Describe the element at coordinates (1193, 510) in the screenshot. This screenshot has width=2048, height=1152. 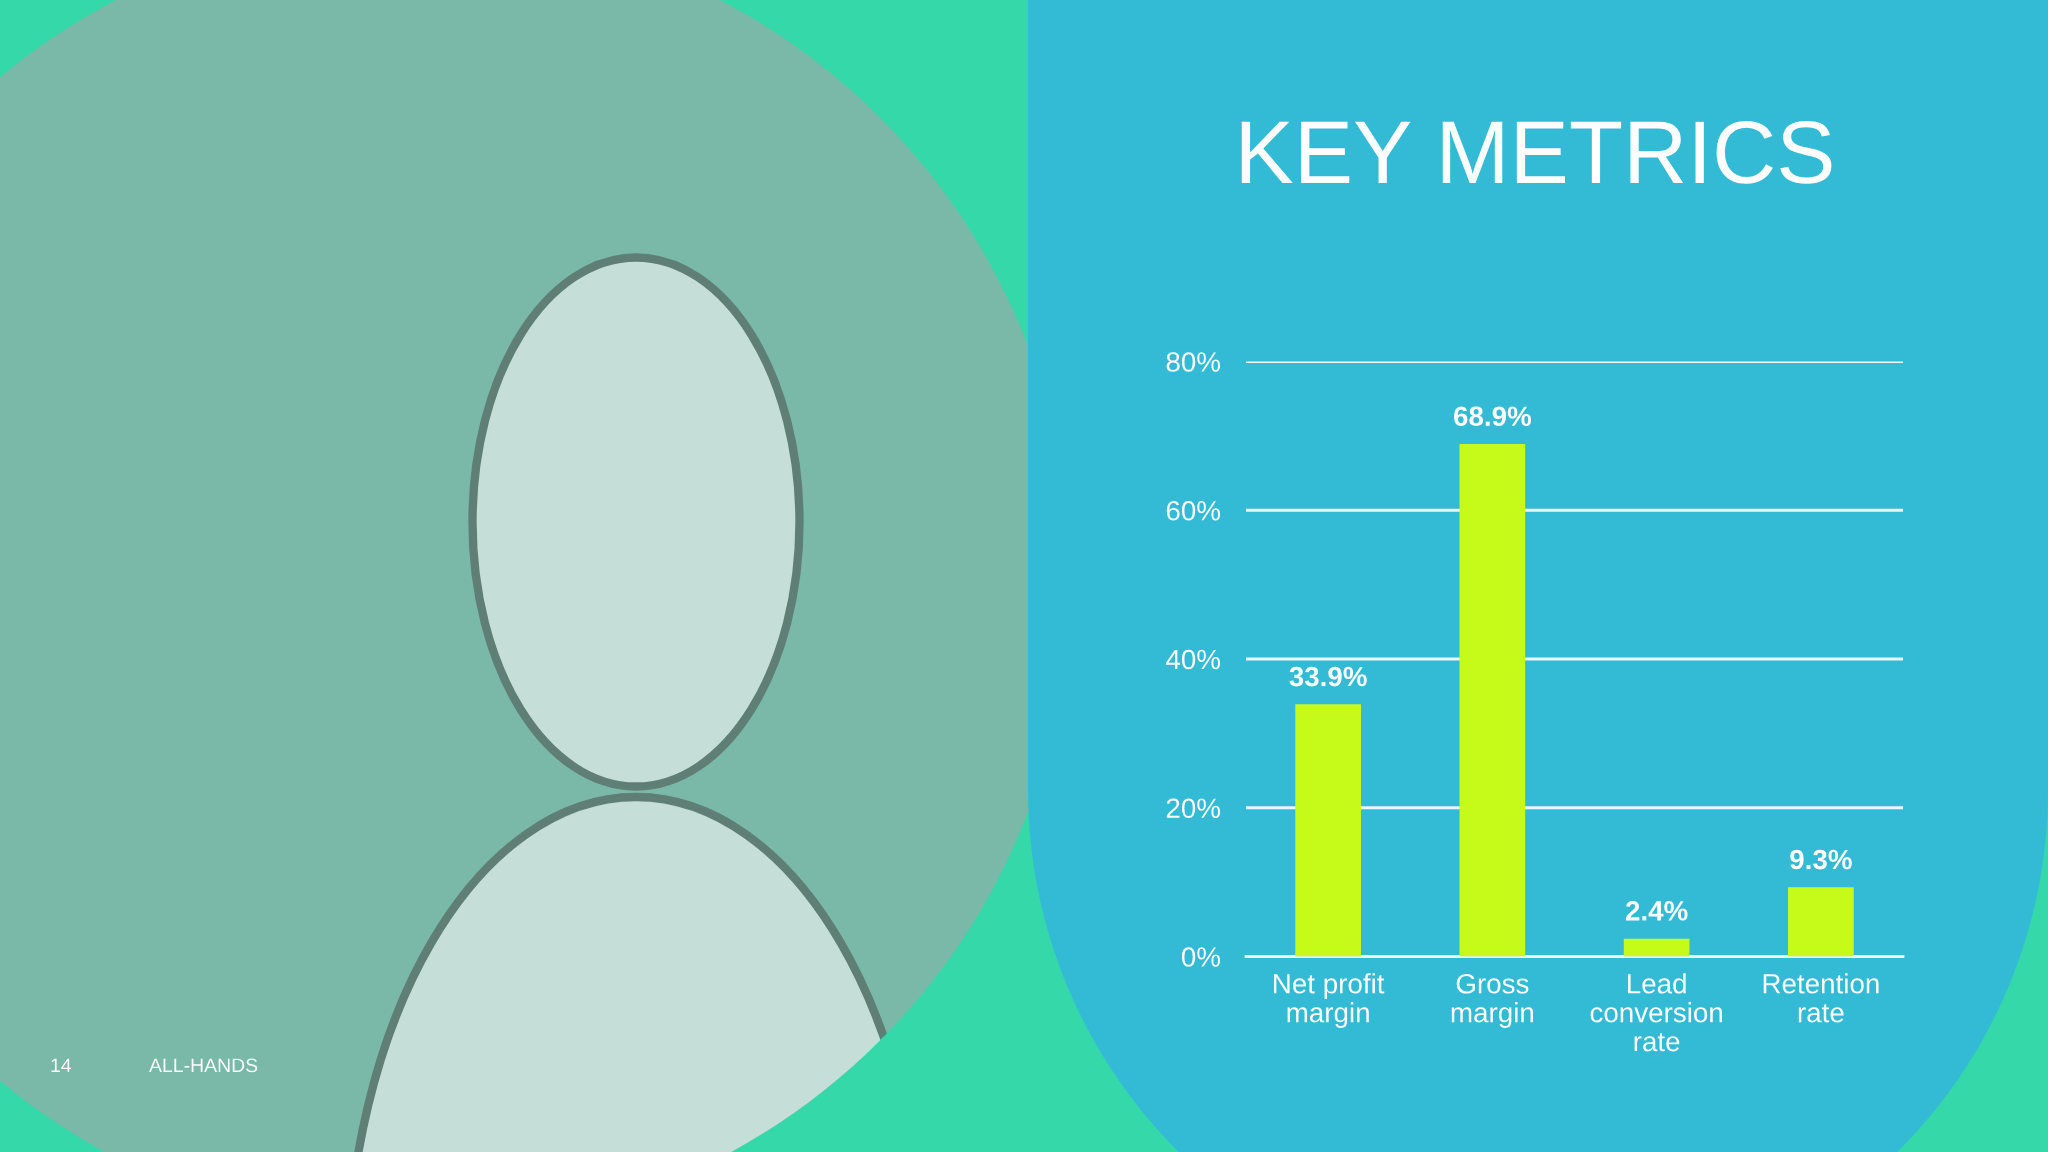
I see `y-tick-label: 60%` at that location.